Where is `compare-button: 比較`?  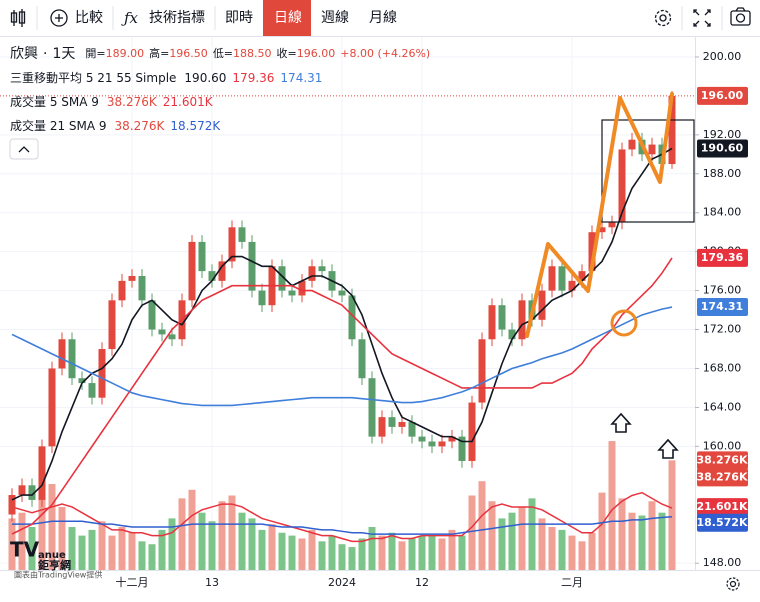 compare-button: 比較 is located at coordinates (76, 18).